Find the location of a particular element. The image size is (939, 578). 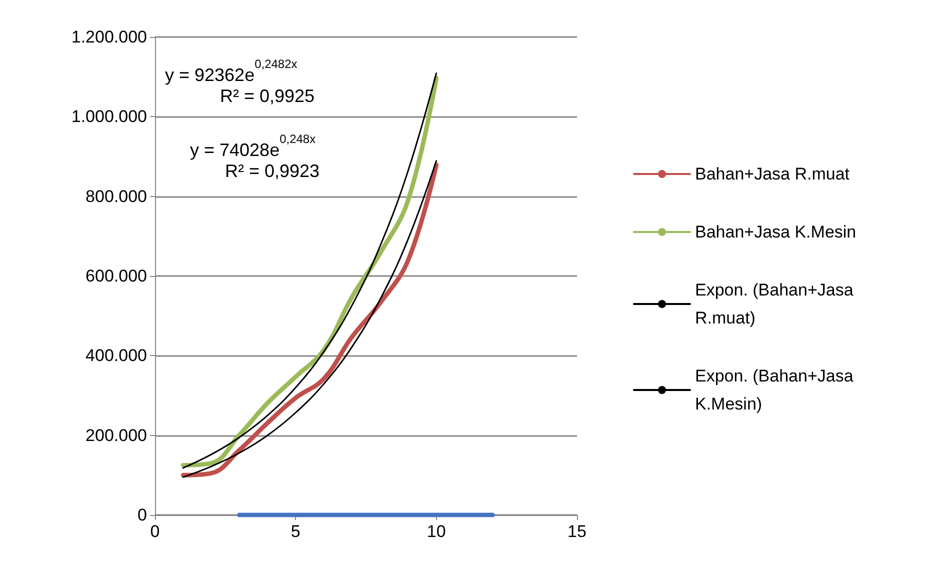

y-tick-label: 800.000 is located at coordinates (116, 196).